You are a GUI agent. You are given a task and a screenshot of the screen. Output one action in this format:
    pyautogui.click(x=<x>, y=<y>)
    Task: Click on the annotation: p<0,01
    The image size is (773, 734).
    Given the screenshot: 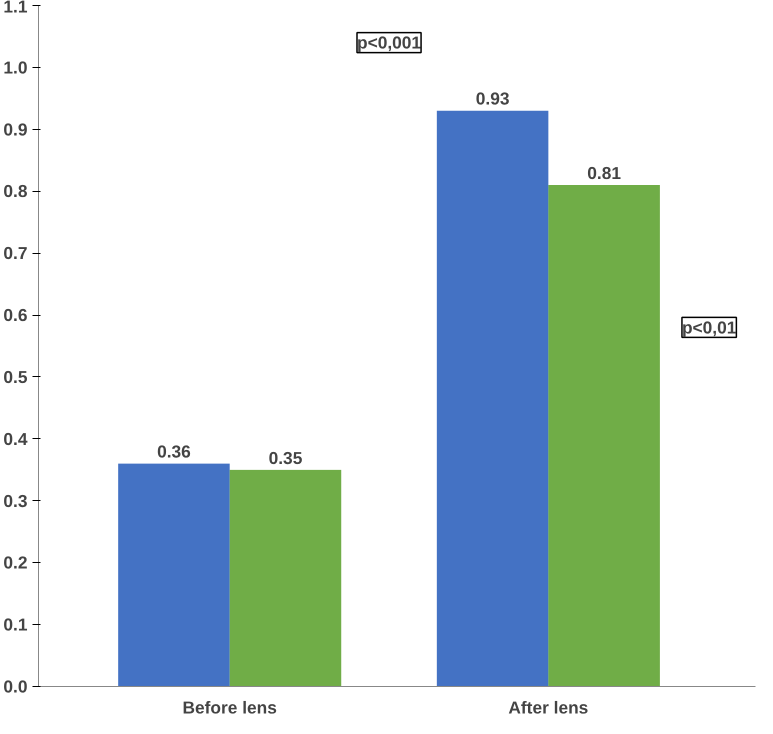 What is the action you would take?
    pyautogui.click(x=709, y=327)
    